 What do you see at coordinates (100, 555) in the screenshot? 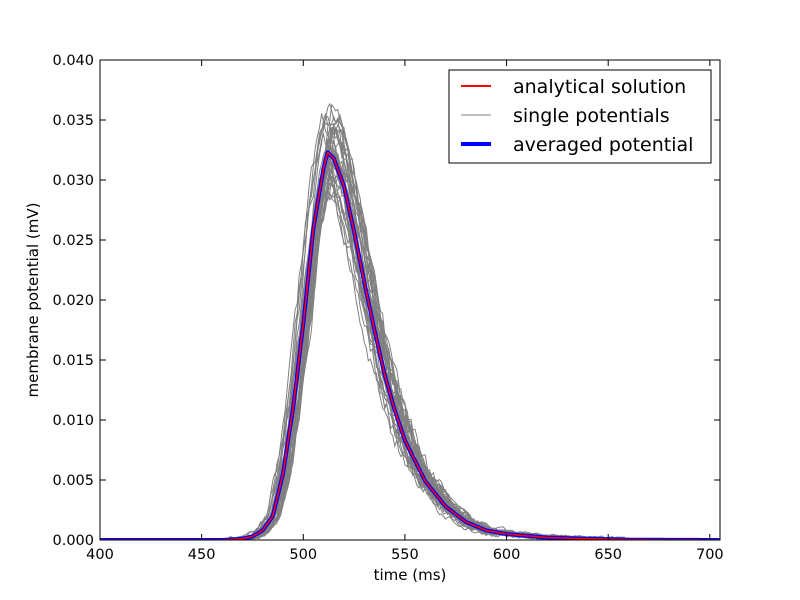
I see `x-tick-label: 400` at bounding box center [100, 555].